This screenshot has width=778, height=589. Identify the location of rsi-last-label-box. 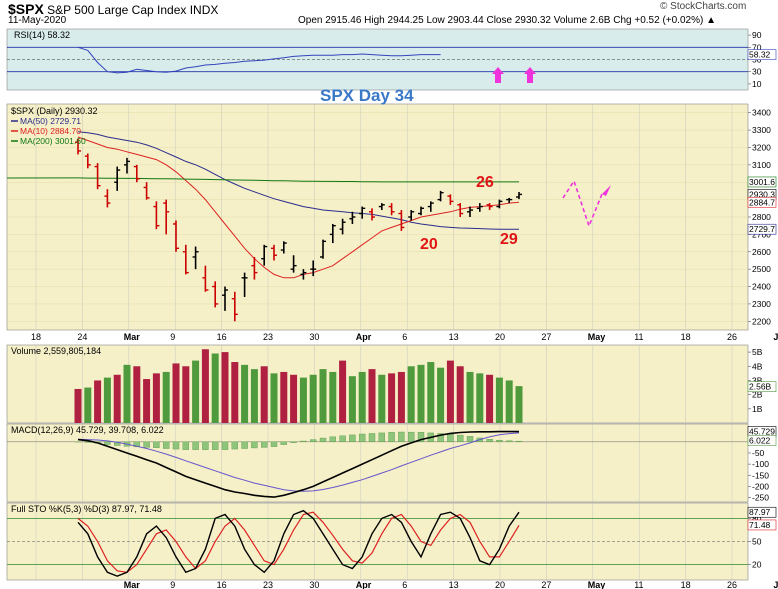
(762, 54).